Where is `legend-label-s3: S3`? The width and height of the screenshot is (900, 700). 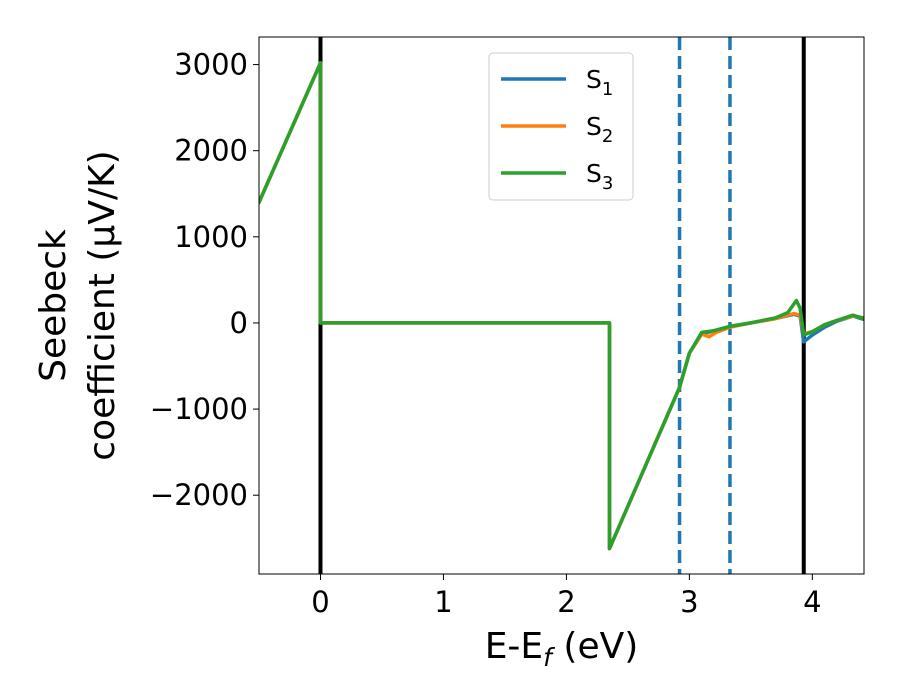 legend-label-s3: S3 is located at coordinates (599, 176).